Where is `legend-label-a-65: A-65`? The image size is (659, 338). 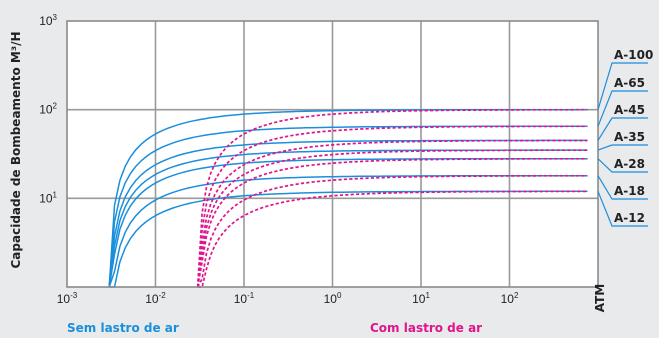 legend-label-a-65: A-65 is located at coordinates (629, 83).